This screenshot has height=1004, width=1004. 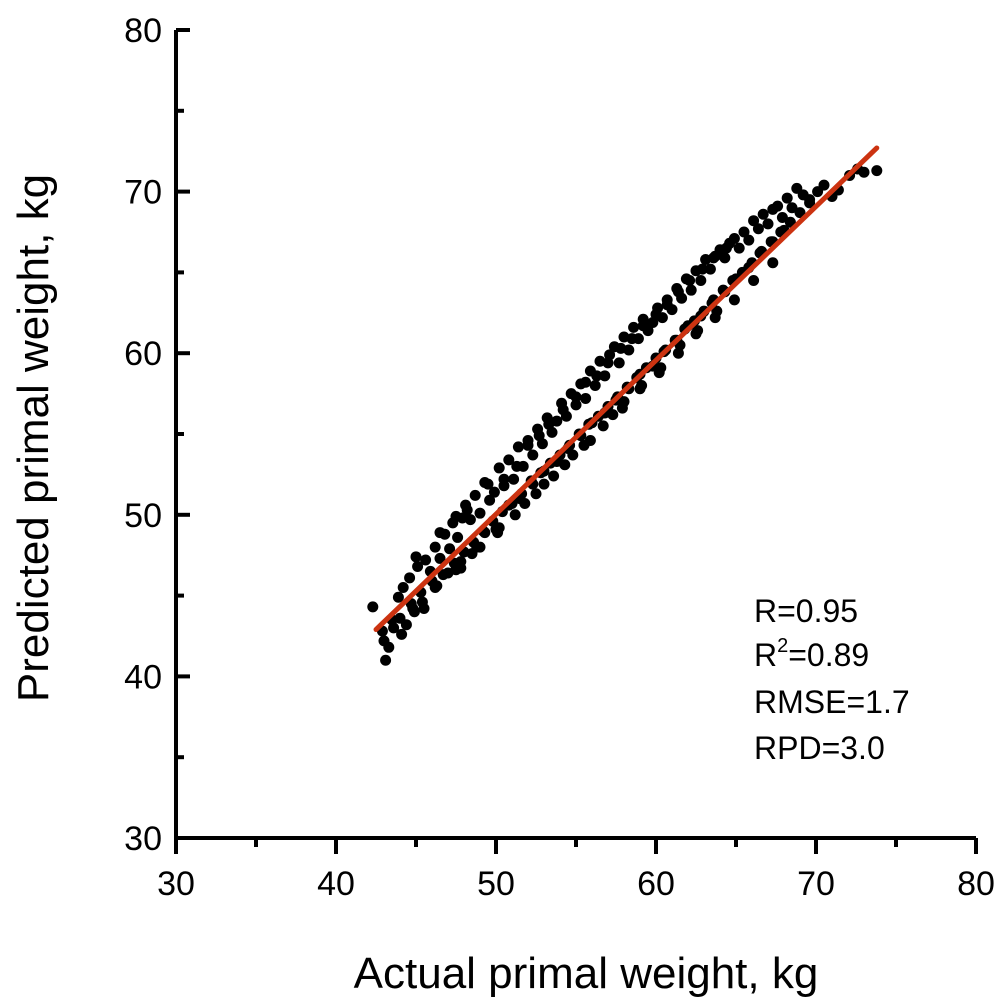 What do you see at coordinates (586, 973) in the screenshot?
I see `x-axis-title: Actual primal weight, kg` at bounding box center [586, 973].